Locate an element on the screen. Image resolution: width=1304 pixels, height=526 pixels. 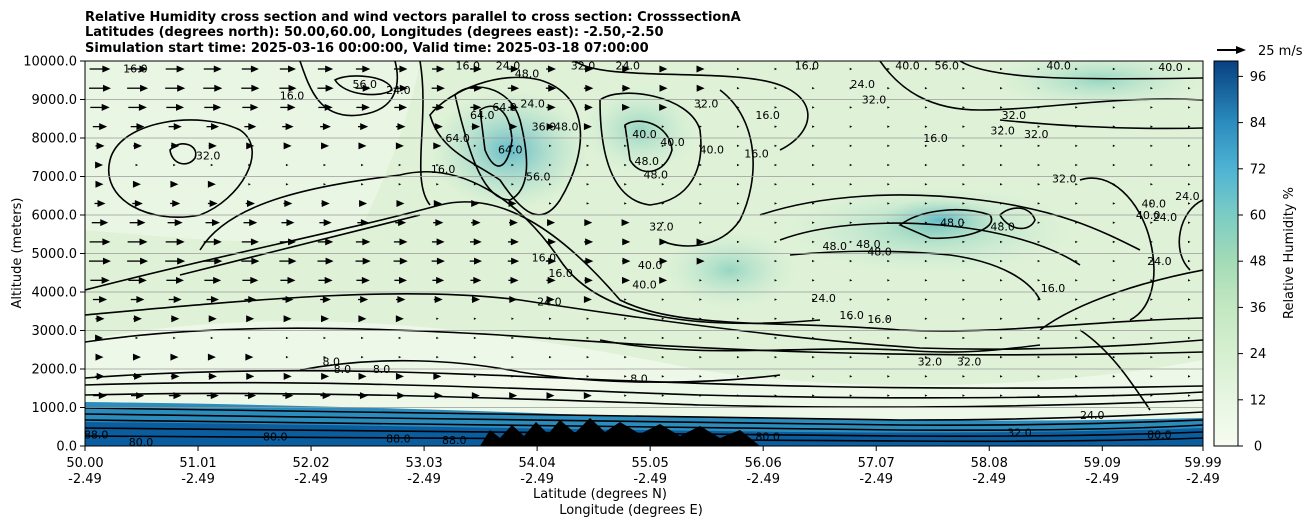
x-tick-label-latitude: 59.09 is located at coordinates (1102, 463).